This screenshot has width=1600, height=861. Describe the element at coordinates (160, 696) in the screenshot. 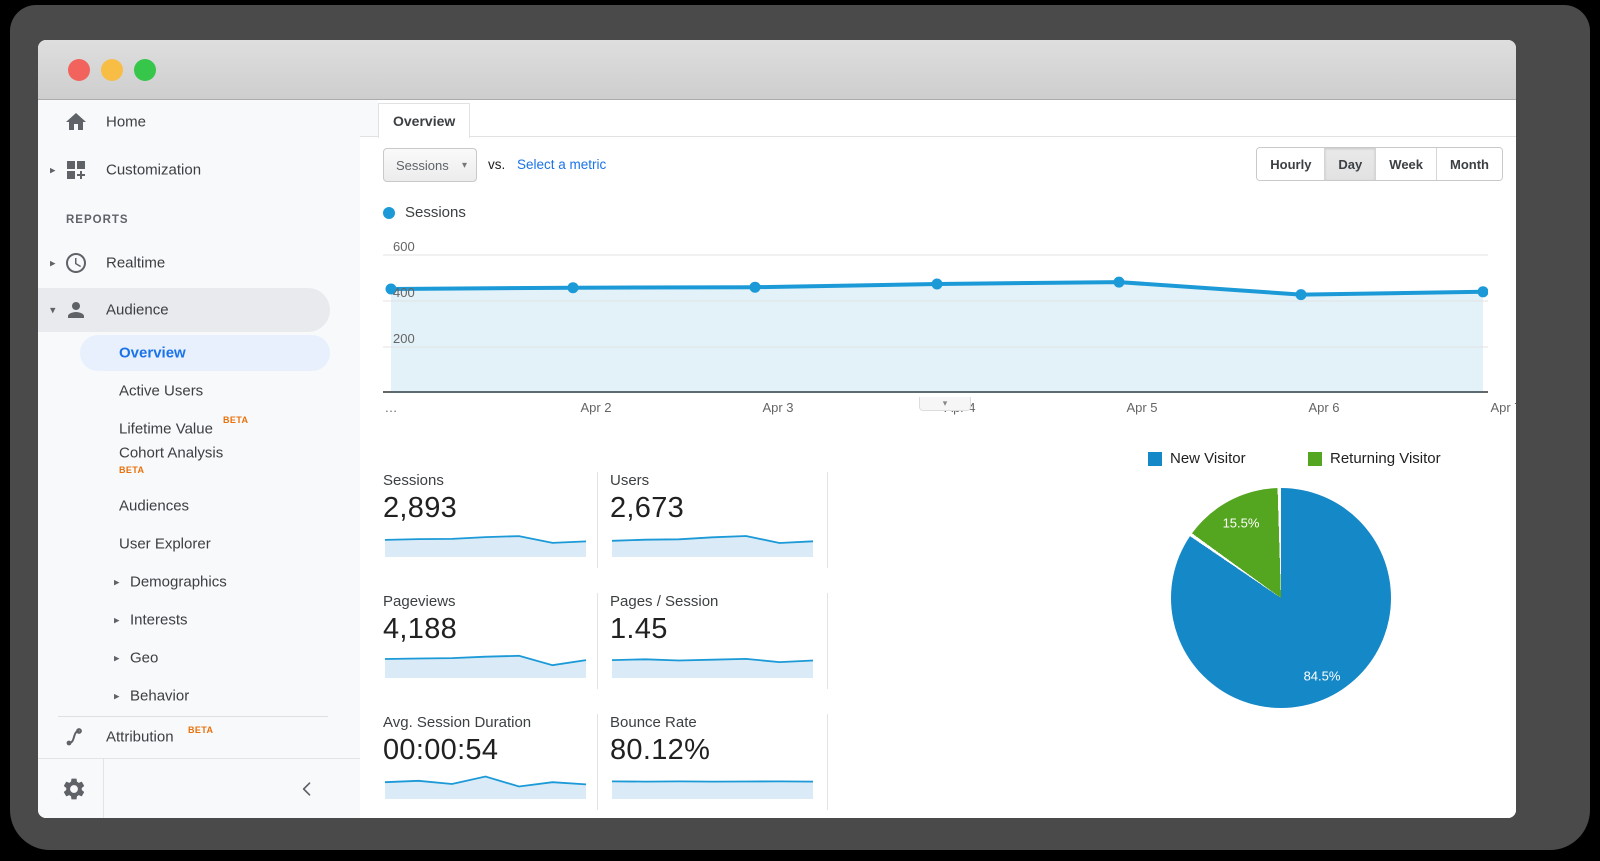

I see `sidebar-item-label: Behavior` at that location.